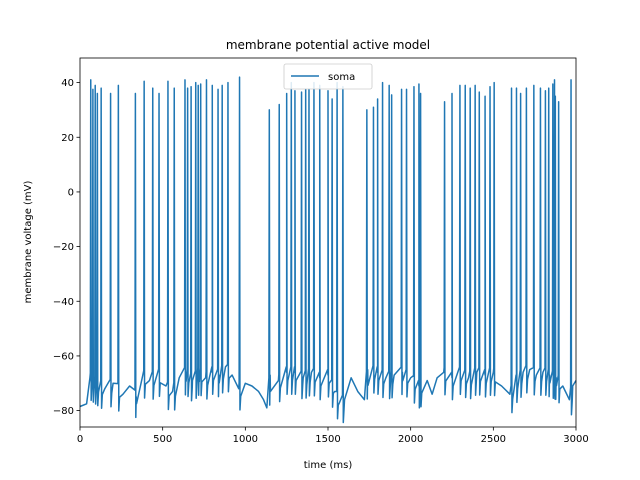 Image resolution: width=640 pixels, height=480 pixels. Describe the element at coordinates (67, 138) in the screenshot. I see `y-tick-label: 20` at that location.